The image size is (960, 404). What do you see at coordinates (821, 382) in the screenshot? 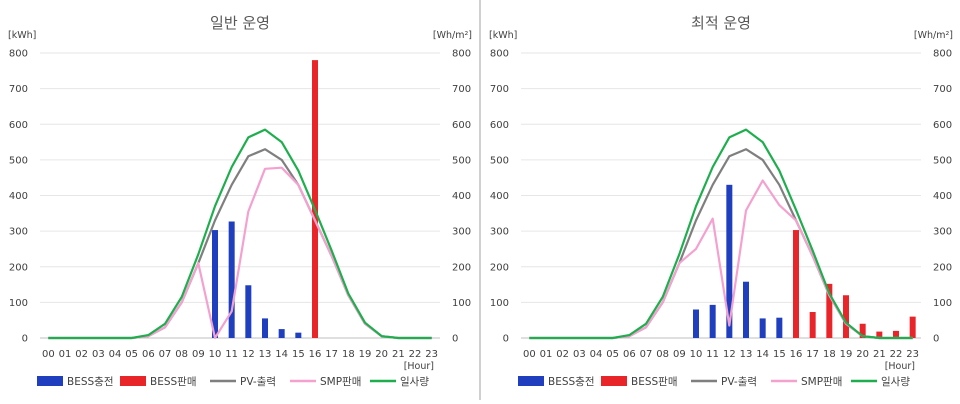
I see `legend-label: SMP판매` at bounding box center [821, 382].